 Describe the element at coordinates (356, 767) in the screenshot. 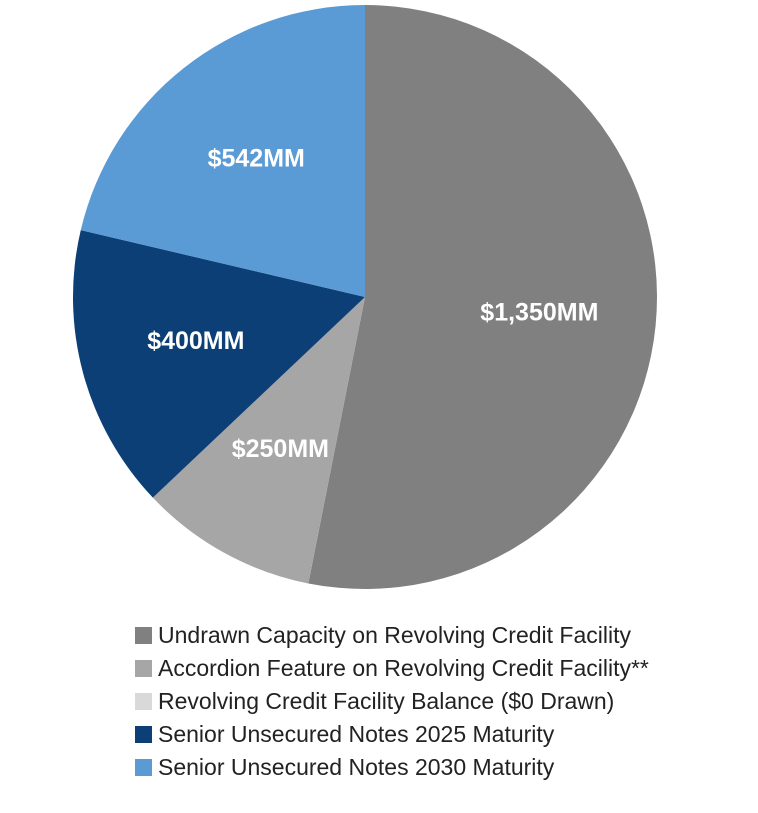

I see `legend-label: Senior Unsecured Notes 2030 Maturity` at that location.